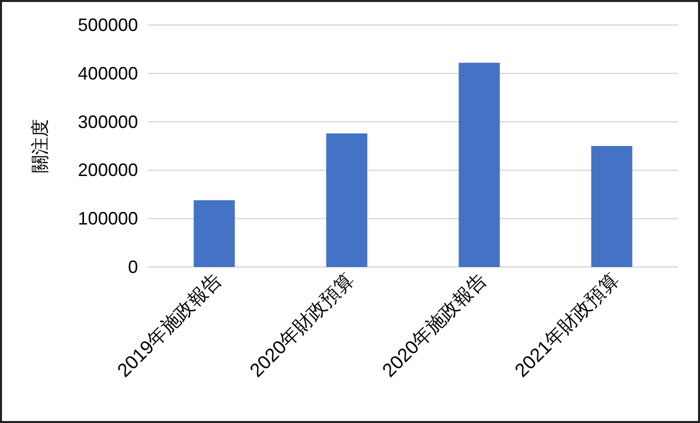  Describe the element at coordinates (108, 122) in the screenshot. I see `y-tick-label: 300000` at that location.